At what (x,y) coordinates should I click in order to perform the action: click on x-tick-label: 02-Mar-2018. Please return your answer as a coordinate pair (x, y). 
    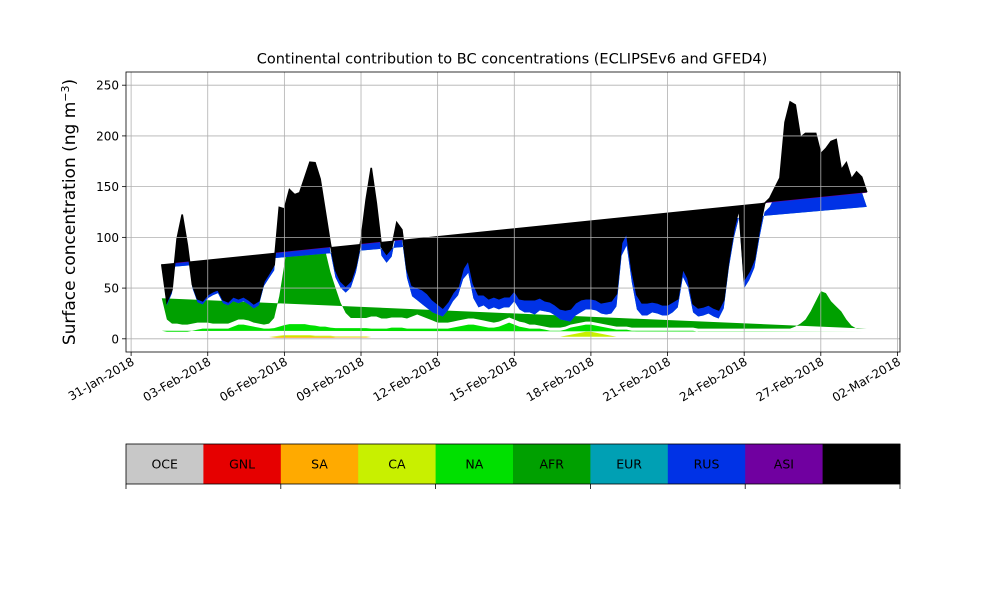
    Looking at the image, I should click on (866, 379).